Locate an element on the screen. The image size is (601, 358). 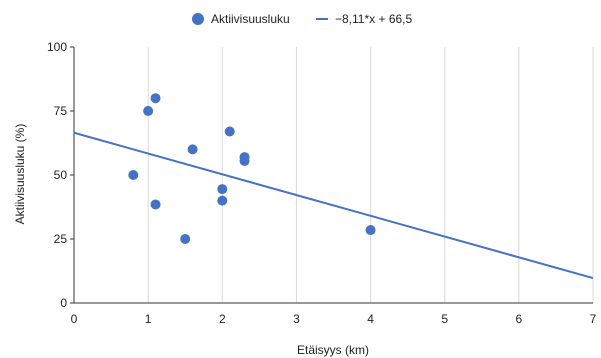
legend: Aktiivisuusluku −8,11*x + 66,5 is located at coordinates (302, 19).